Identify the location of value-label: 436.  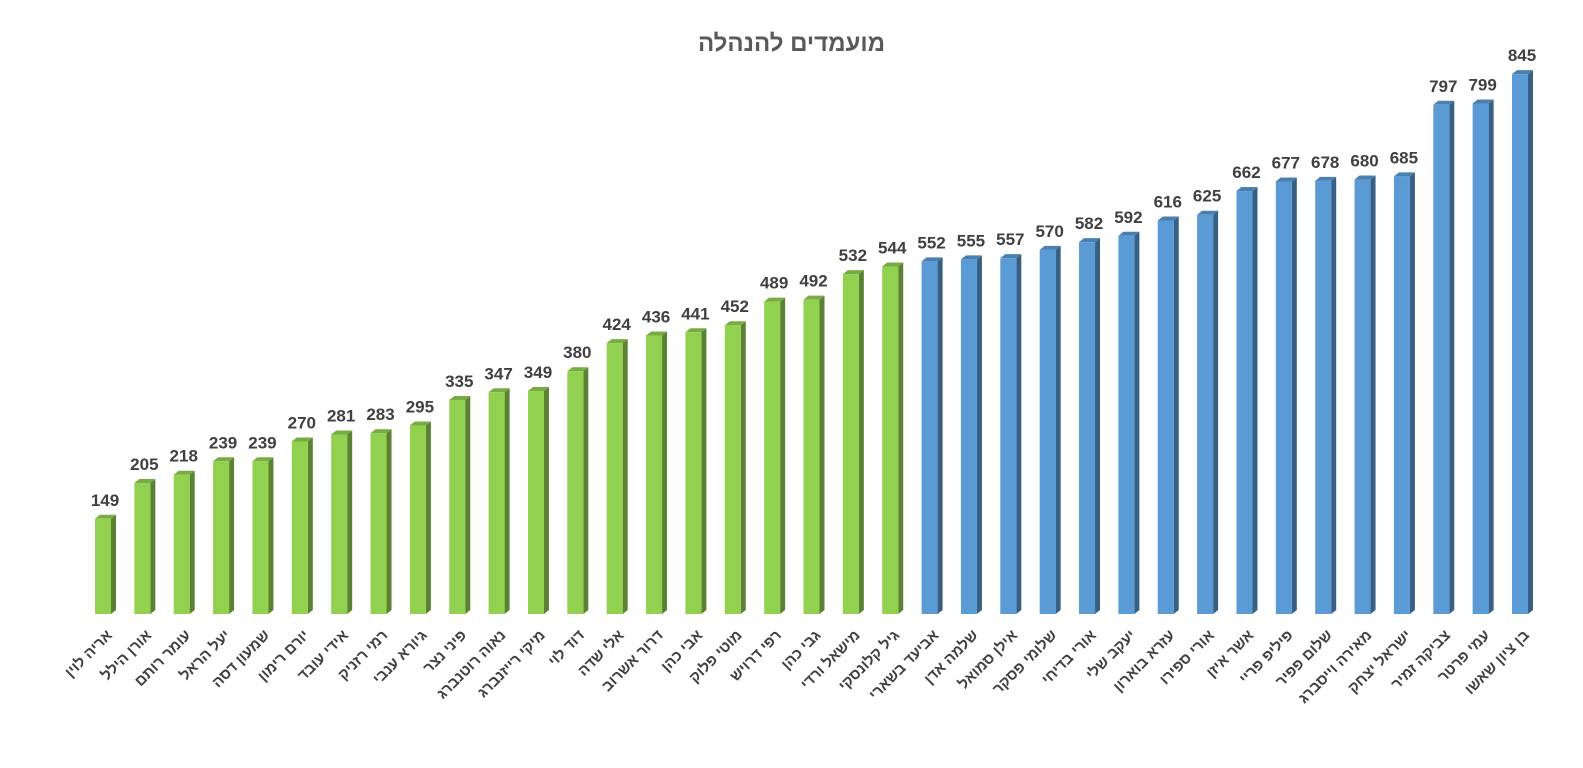
(656, 316).